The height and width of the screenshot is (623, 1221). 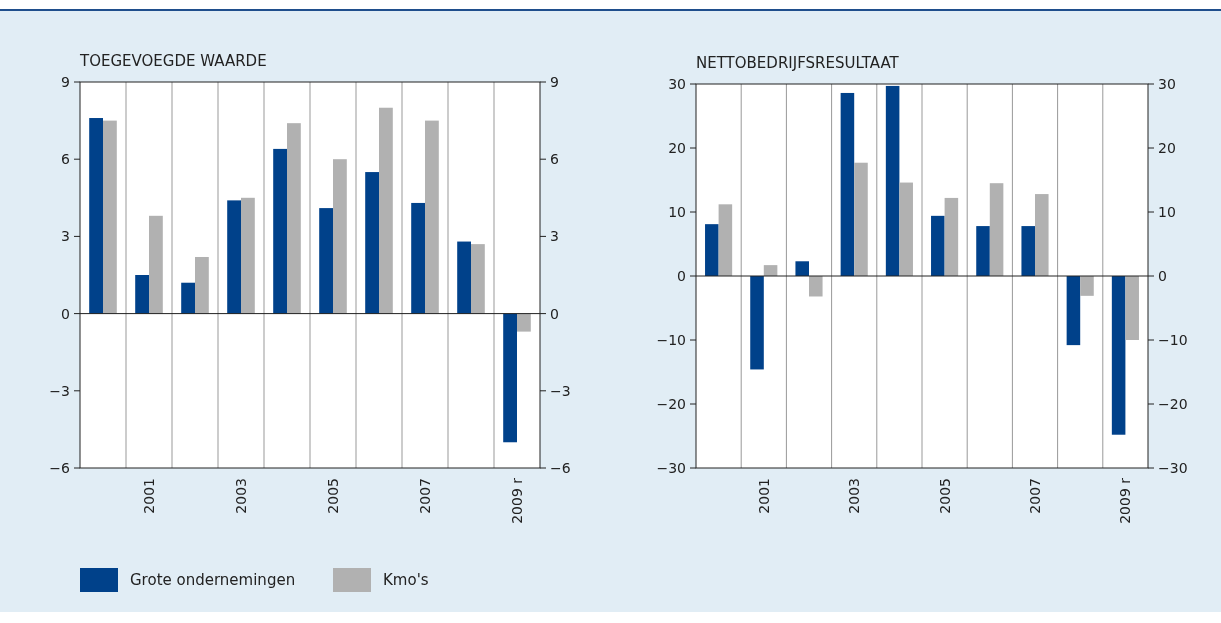 What do you see at coordinates (798, 63) in the screenshot?
I see `chart-title: NETTOBEDRIJFSRESULTAAT` at bounding box center [798, 63].